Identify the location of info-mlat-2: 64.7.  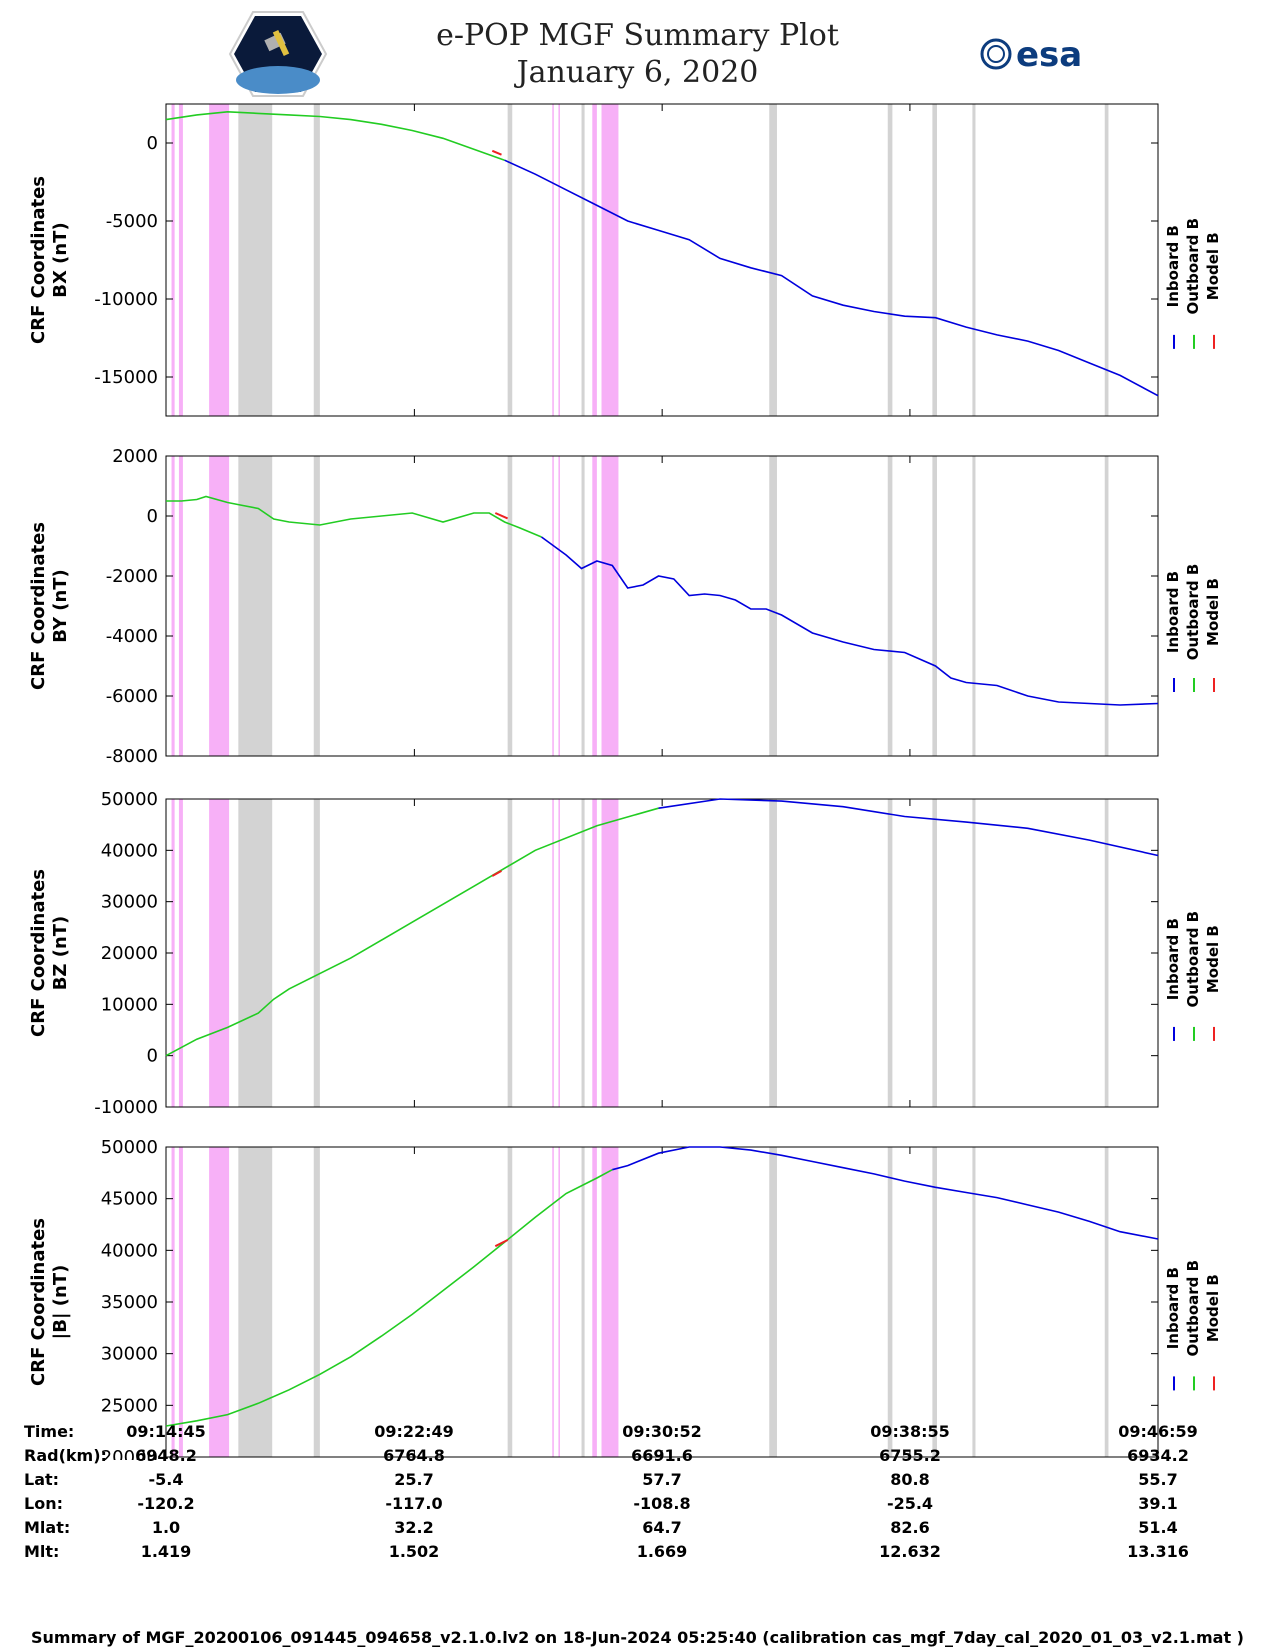
(662, 1527).